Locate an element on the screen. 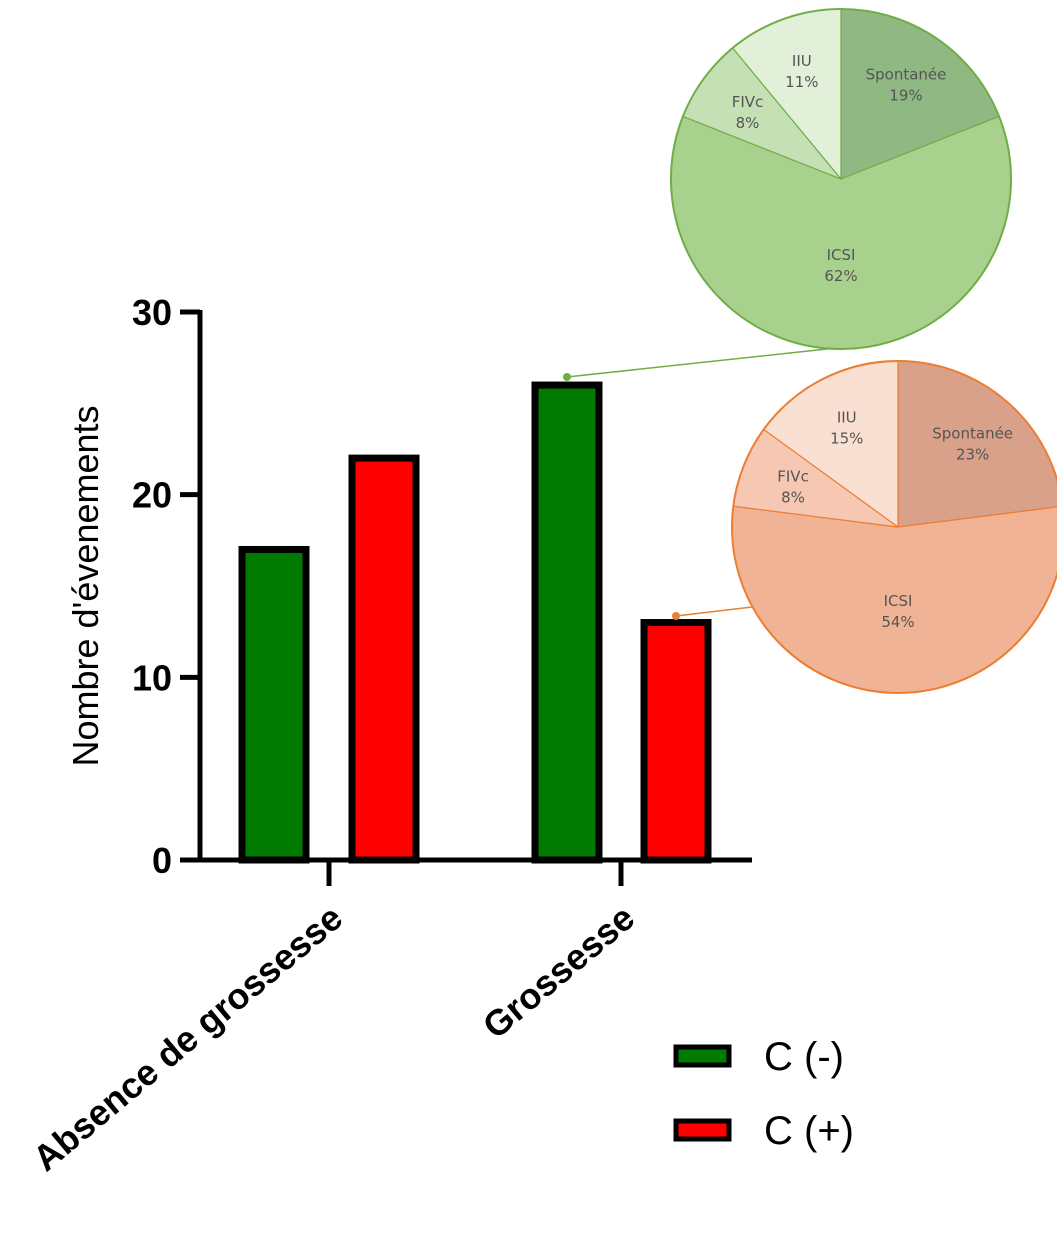  pie-value-spontanee: 19% is located at coordinates (905, 95).